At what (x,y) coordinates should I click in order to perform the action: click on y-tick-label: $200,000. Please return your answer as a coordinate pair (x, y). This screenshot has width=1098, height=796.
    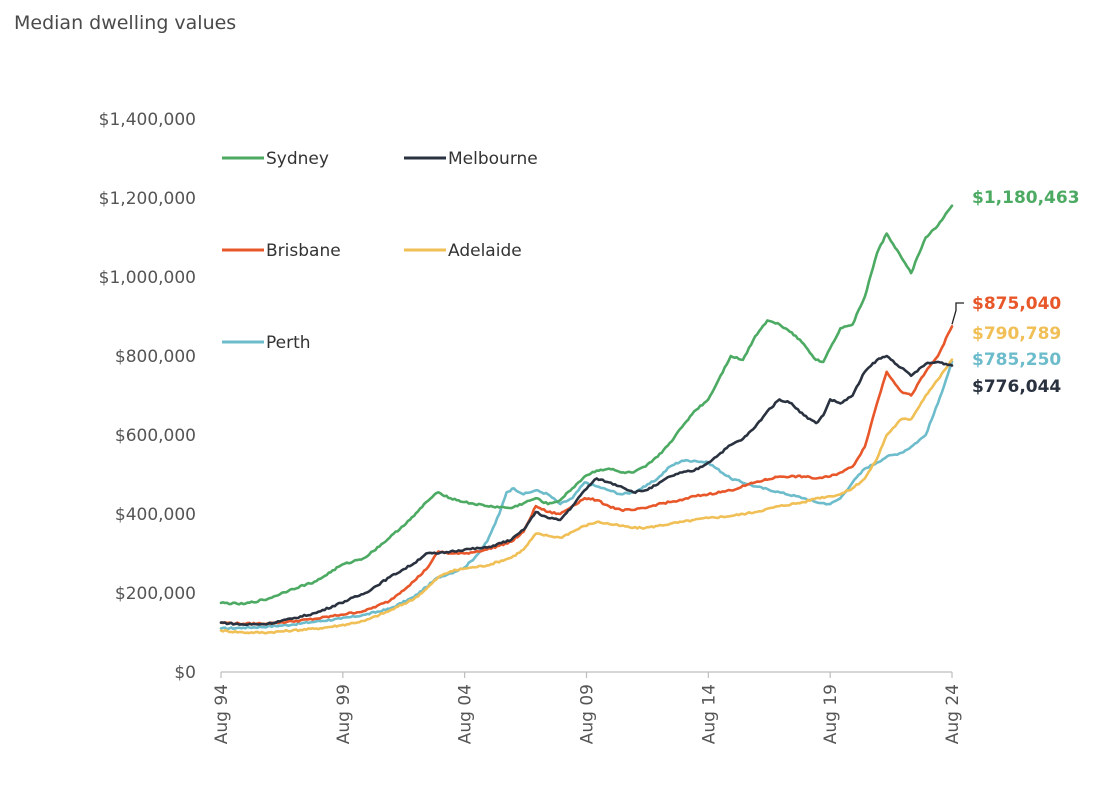
    Looking at the image, I should click on (155, 594).